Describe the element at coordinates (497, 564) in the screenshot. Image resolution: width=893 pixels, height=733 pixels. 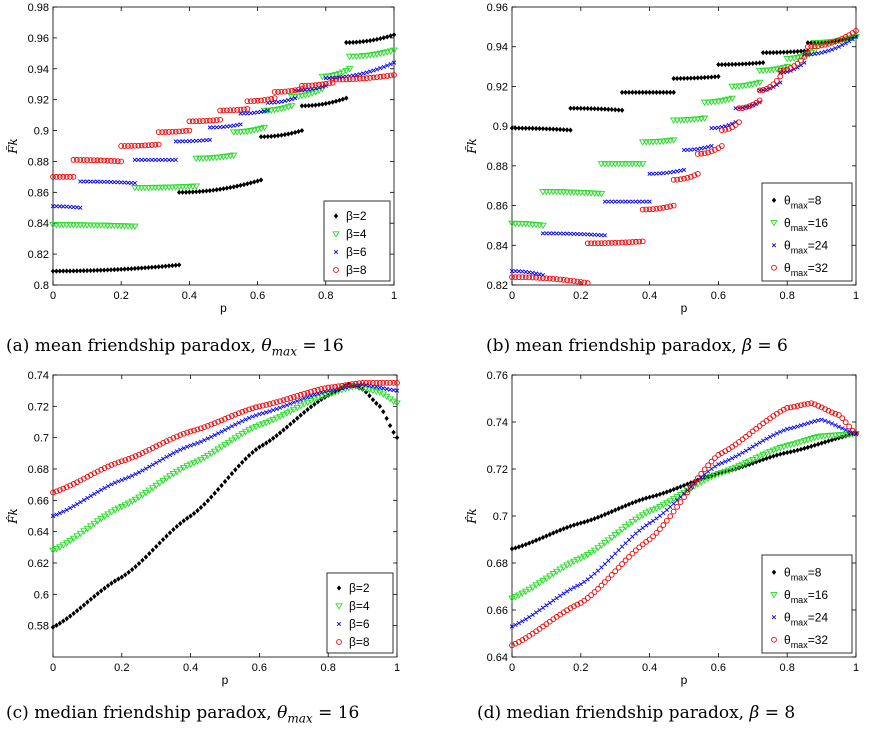
I see `y-tick-label: 0.68` at that location.